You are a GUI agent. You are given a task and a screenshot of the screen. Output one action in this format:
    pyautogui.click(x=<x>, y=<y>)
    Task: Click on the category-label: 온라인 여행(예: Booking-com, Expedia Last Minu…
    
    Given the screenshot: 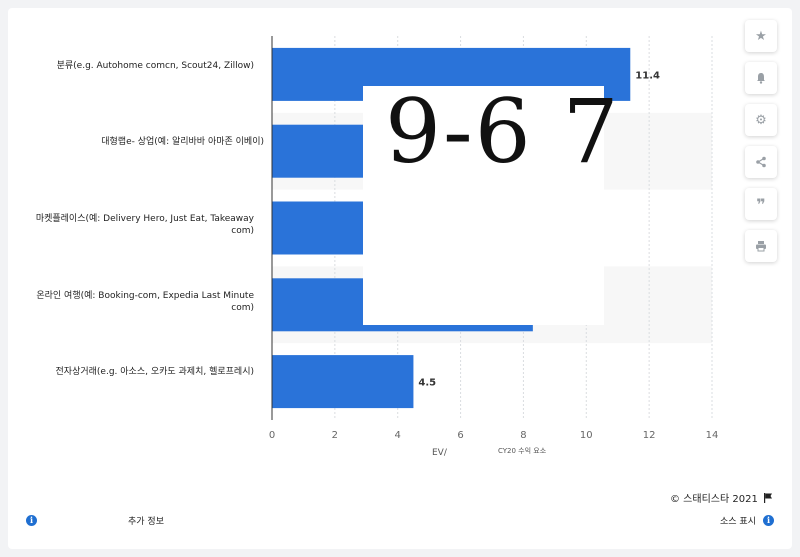 What is the action you would take?
    pyautogui.click(x=145, y=302)
    